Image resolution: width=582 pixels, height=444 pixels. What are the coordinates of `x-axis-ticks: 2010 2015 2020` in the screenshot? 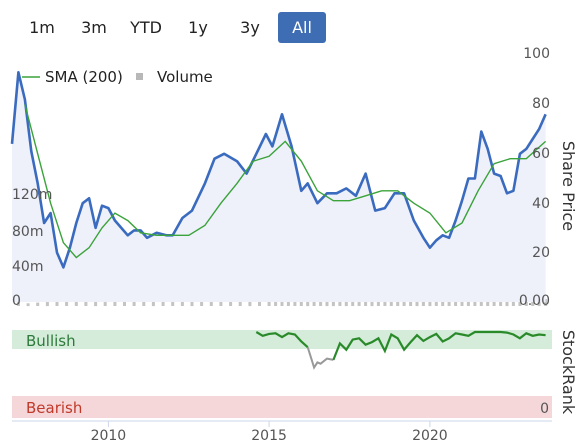 It's located at (269, 432).